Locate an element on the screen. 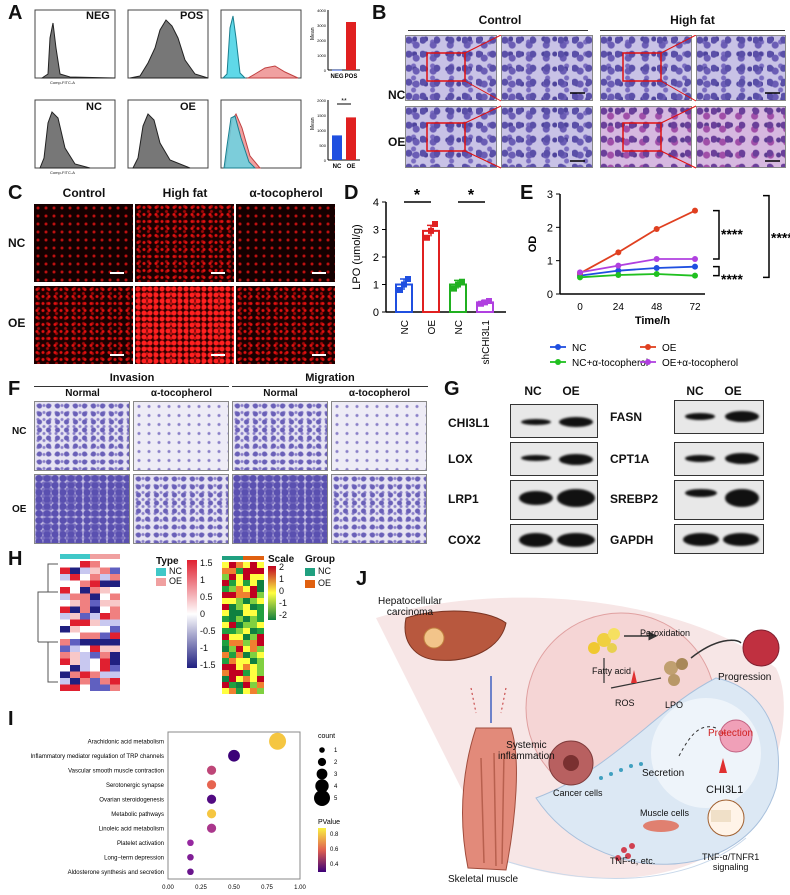  label-cancer-cells: Cancer cells is located at coordinates (578, 793).